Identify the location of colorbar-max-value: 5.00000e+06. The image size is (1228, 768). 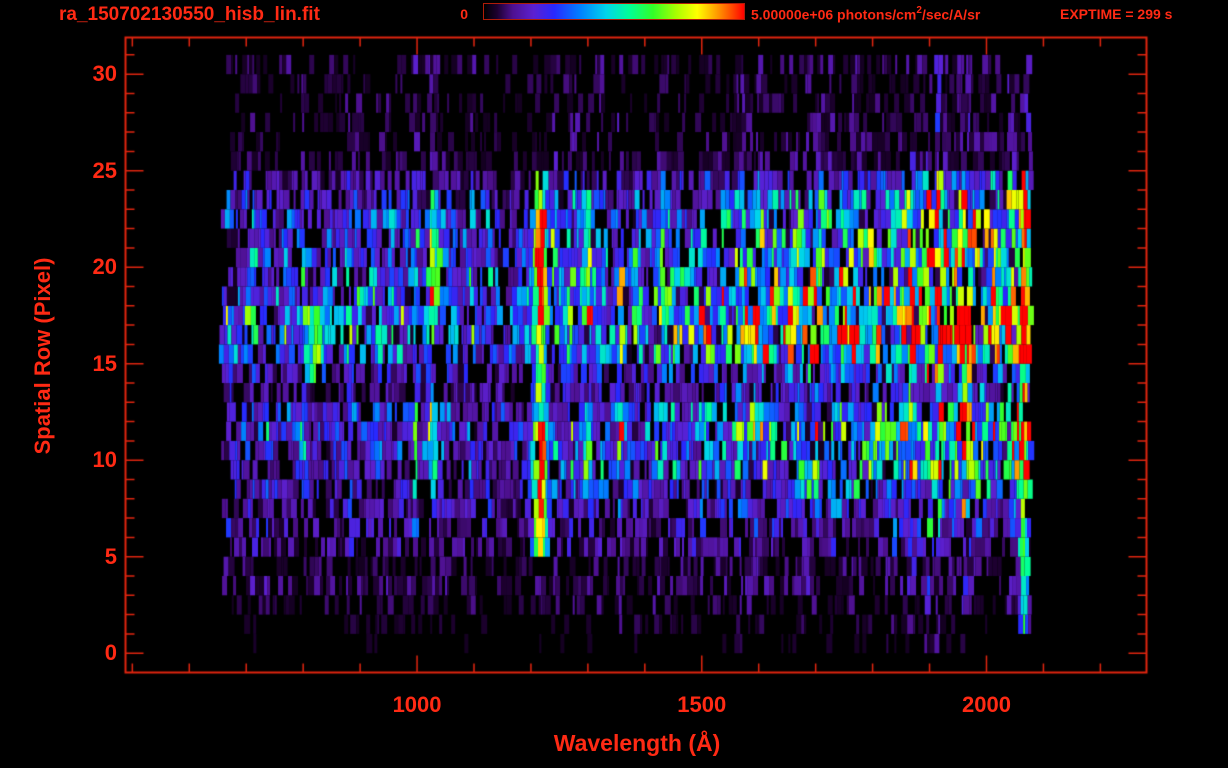
(792, 14).